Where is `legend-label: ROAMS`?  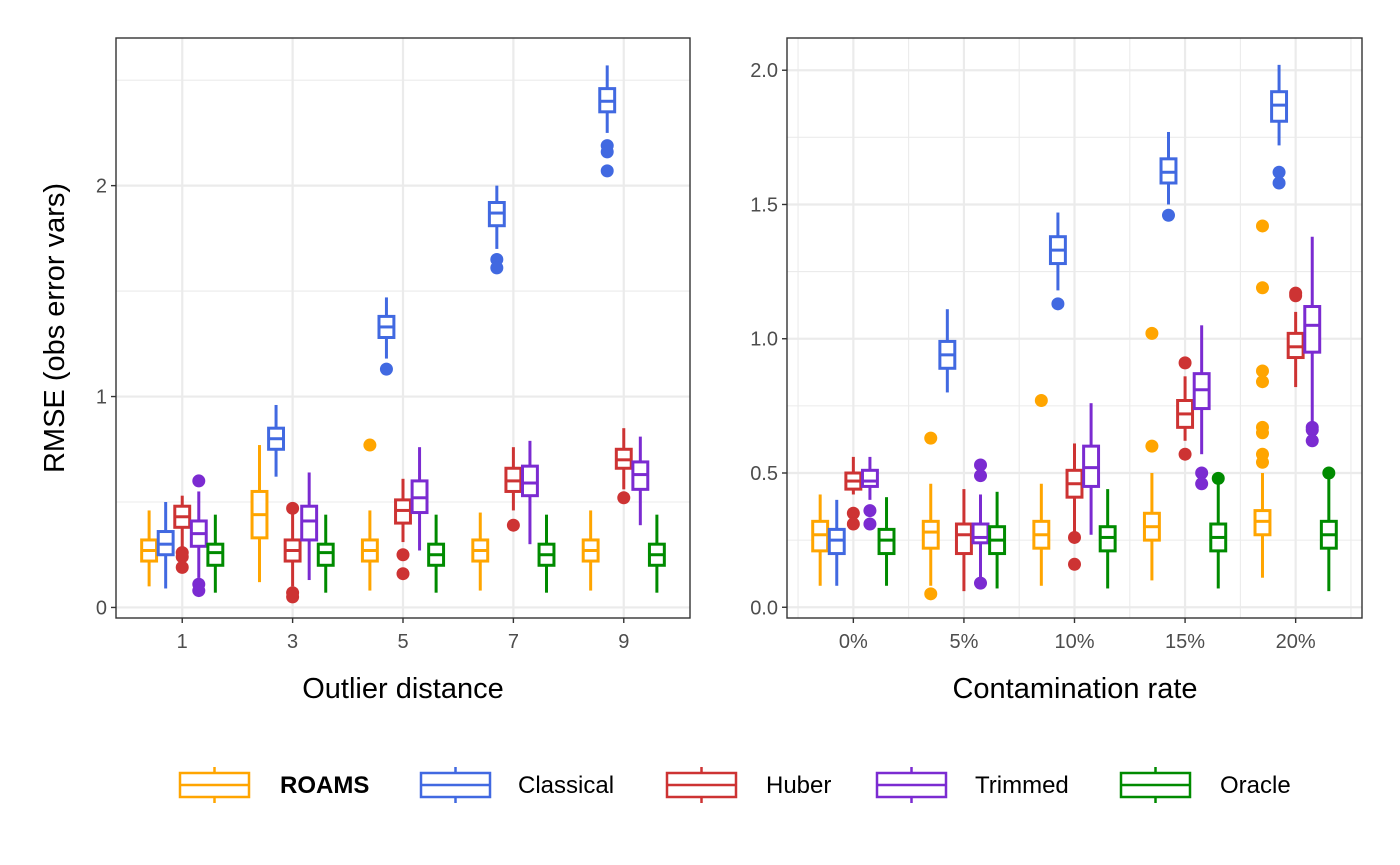 legend-label: ROAMS is located at coordinates (324, 785).